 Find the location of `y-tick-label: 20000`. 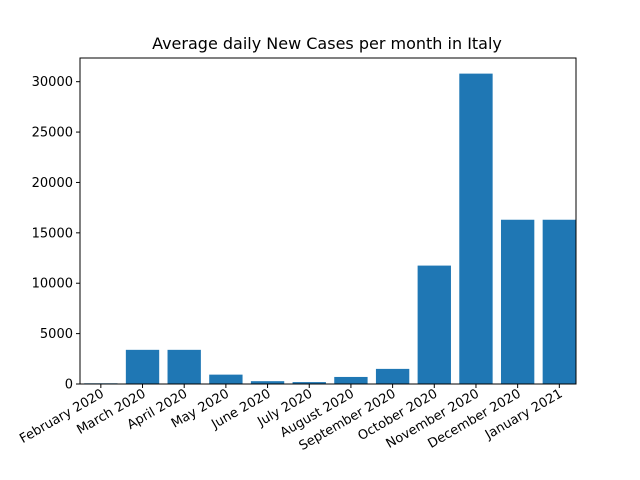

y-tick-label: 20000 is located at coordinates (52, 183).